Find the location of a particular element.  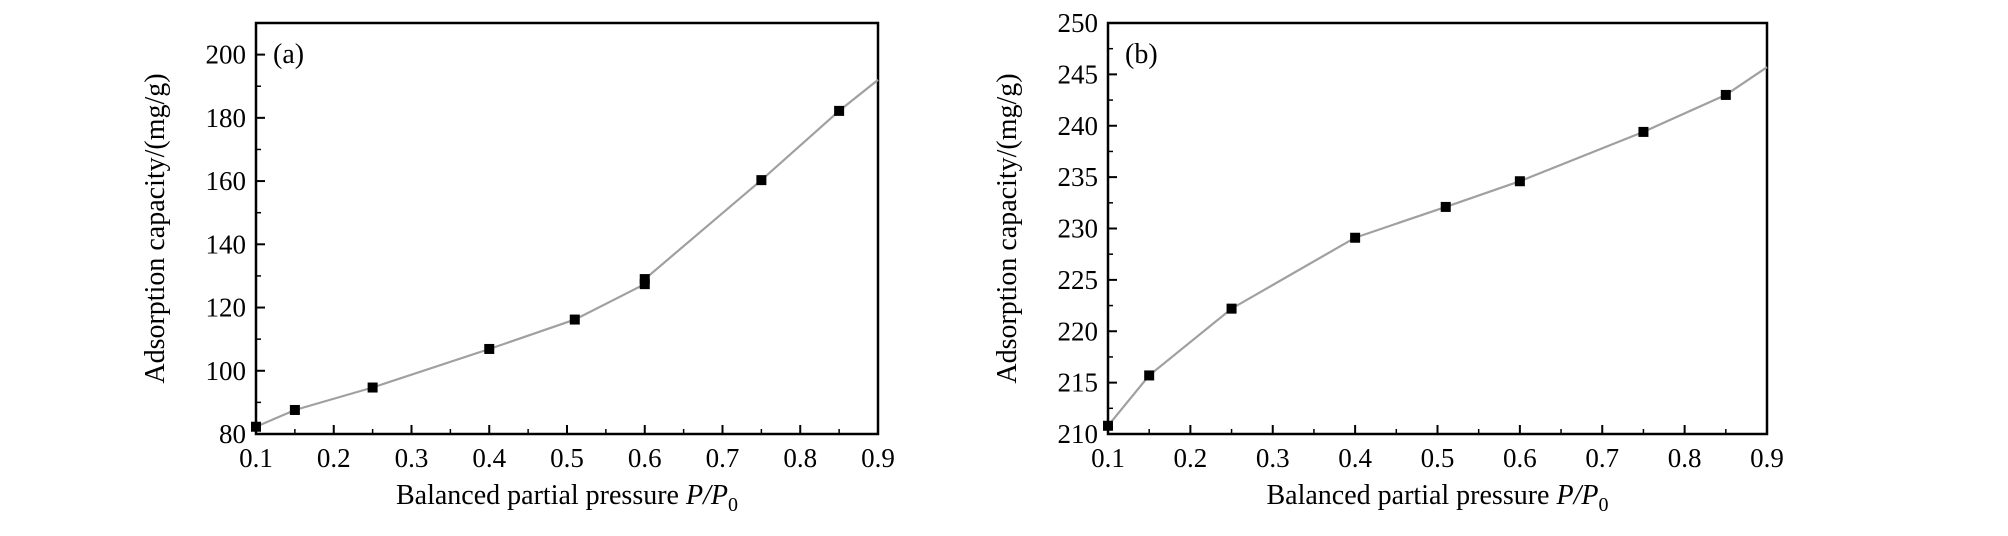

y-tick-label: 220 is located at coordinates (1078, 331).